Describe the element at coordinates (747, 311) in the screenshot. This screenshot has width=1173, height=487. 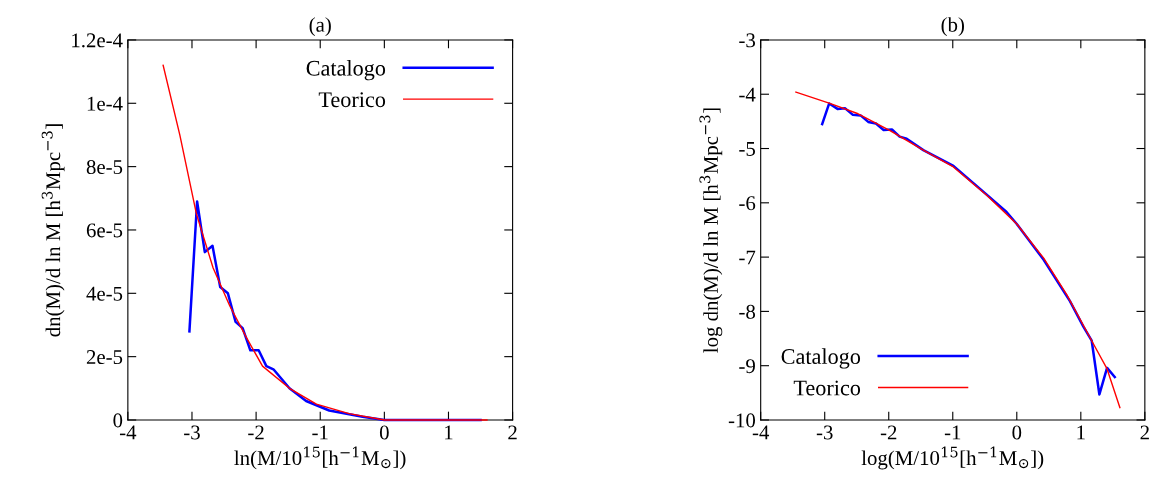
I see `y-tick-label: -8` at that location.